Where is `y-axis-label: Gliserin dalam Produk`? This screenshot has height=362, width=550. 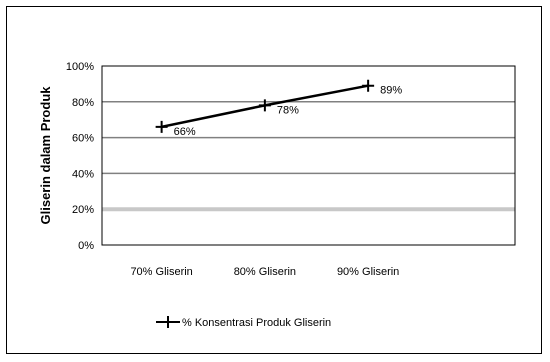 y-axis-label: Gliserin dalam Produk is located at coordinates (45, 155).